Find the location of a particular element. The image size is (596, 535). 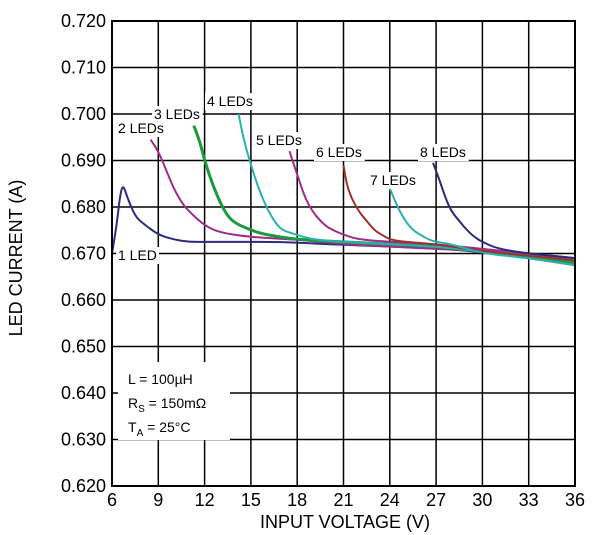

x-tick-label: 30 is located at coordinates (482, 500).